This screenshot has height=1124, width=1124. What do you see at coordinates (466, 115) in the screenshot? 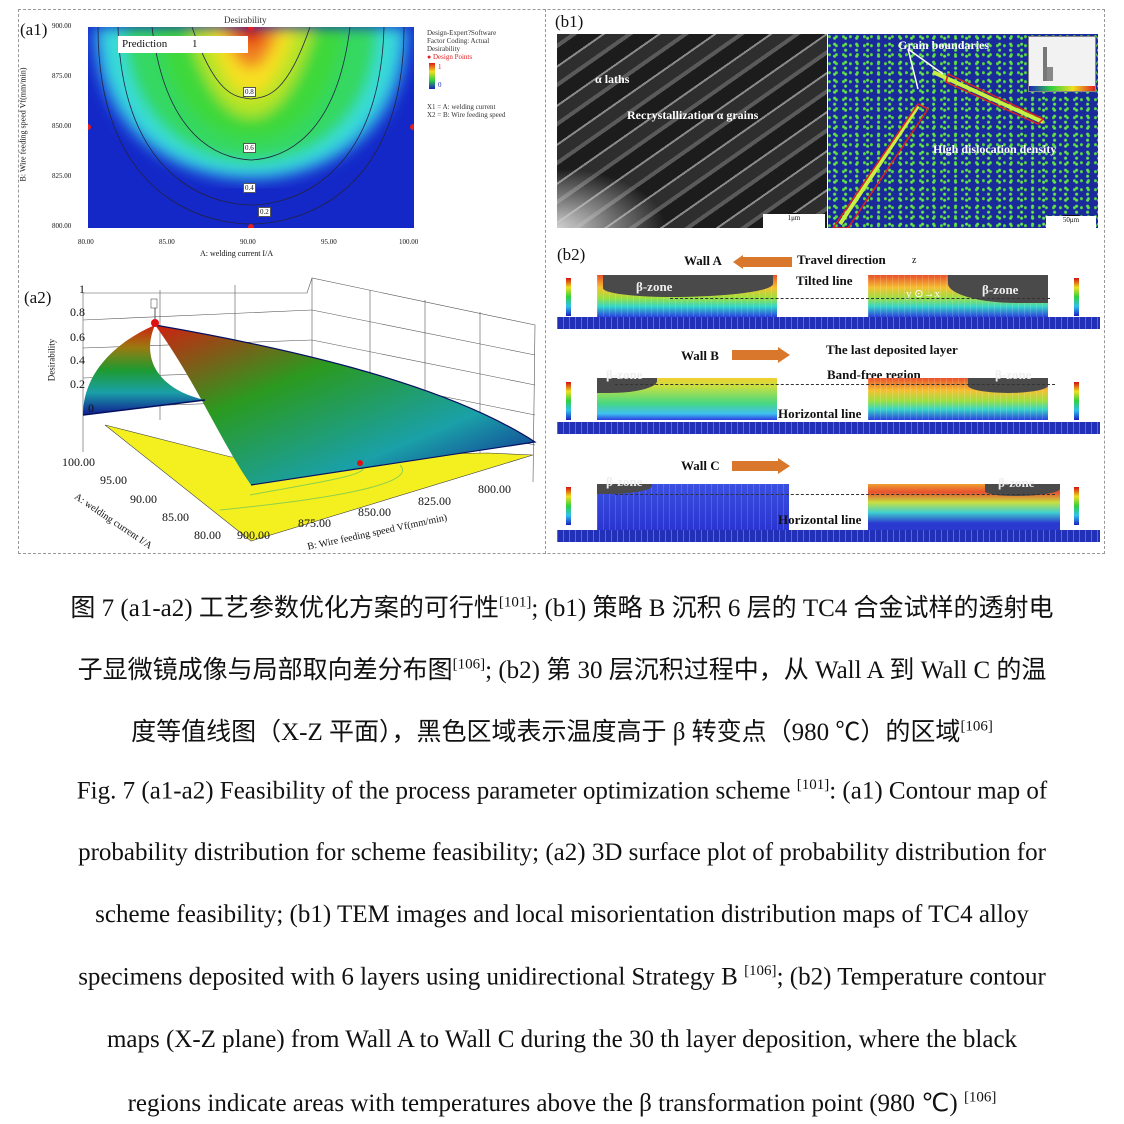
I see `legend-x2: X2 = B: Wire feeding speed` at bounding box center [466, 115].